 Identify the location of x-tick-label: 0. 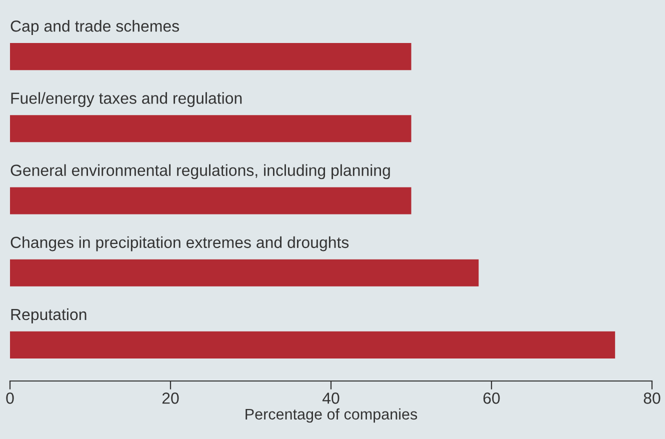
(10, 398).